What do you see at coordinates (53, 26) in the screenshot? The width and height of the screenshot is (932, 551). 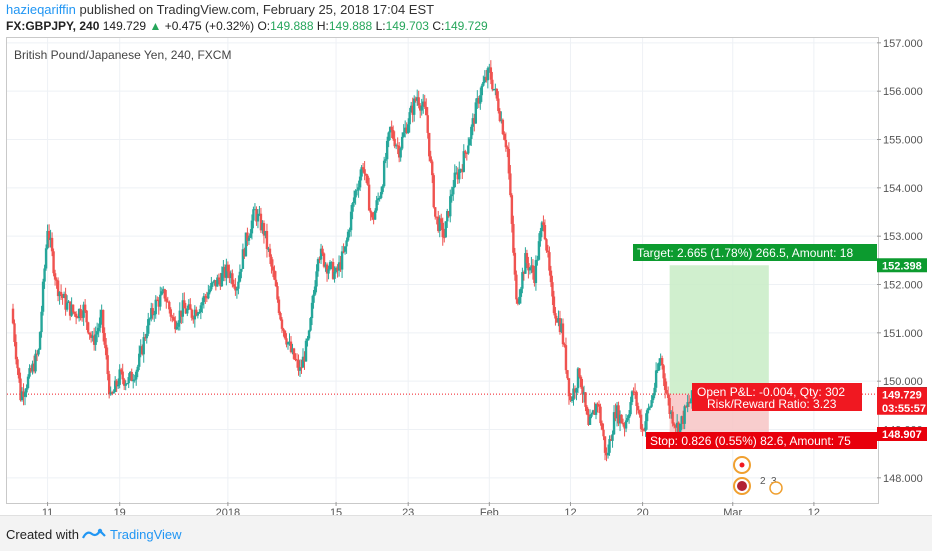 I see `symbol-label: FX:GBPJPY, 240` at bounding box center [53, 26].